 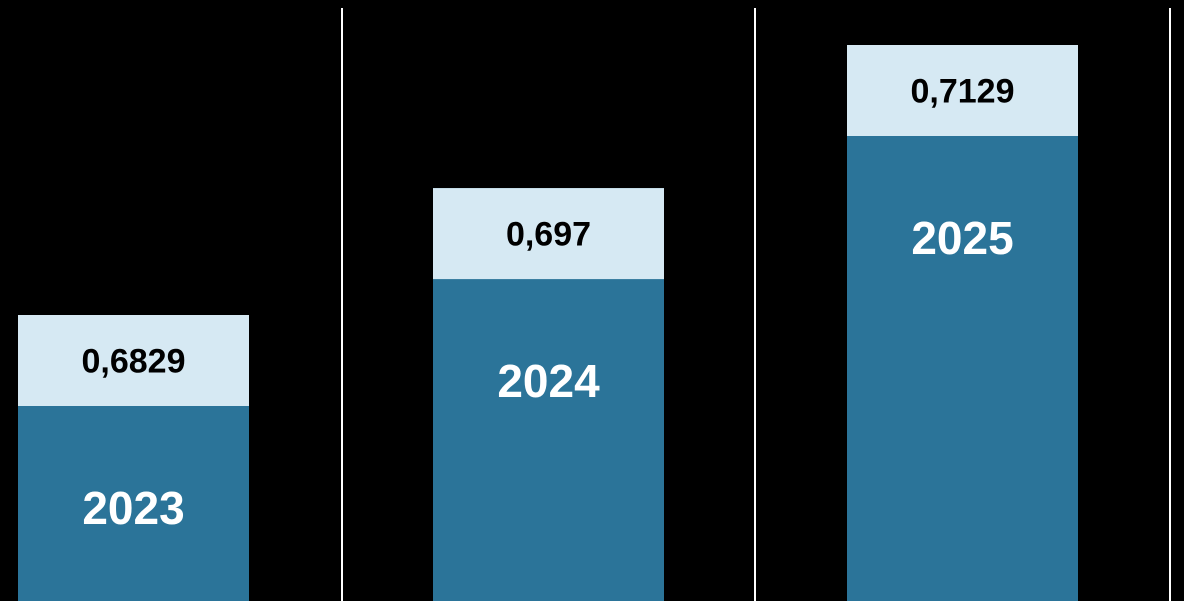 I want to click on bar-value-label: 0,7129, so click(x=963, y=92).